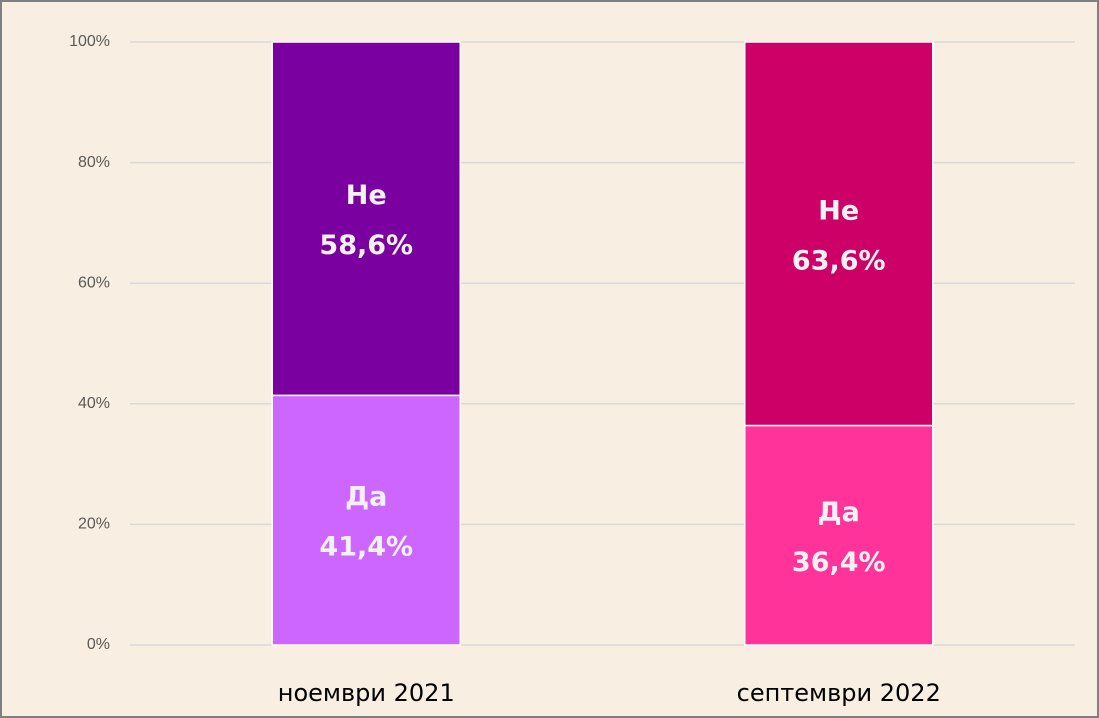 The image size is (1099, 718). I want to click on y-tick-label: 40%, so click(94, 403).